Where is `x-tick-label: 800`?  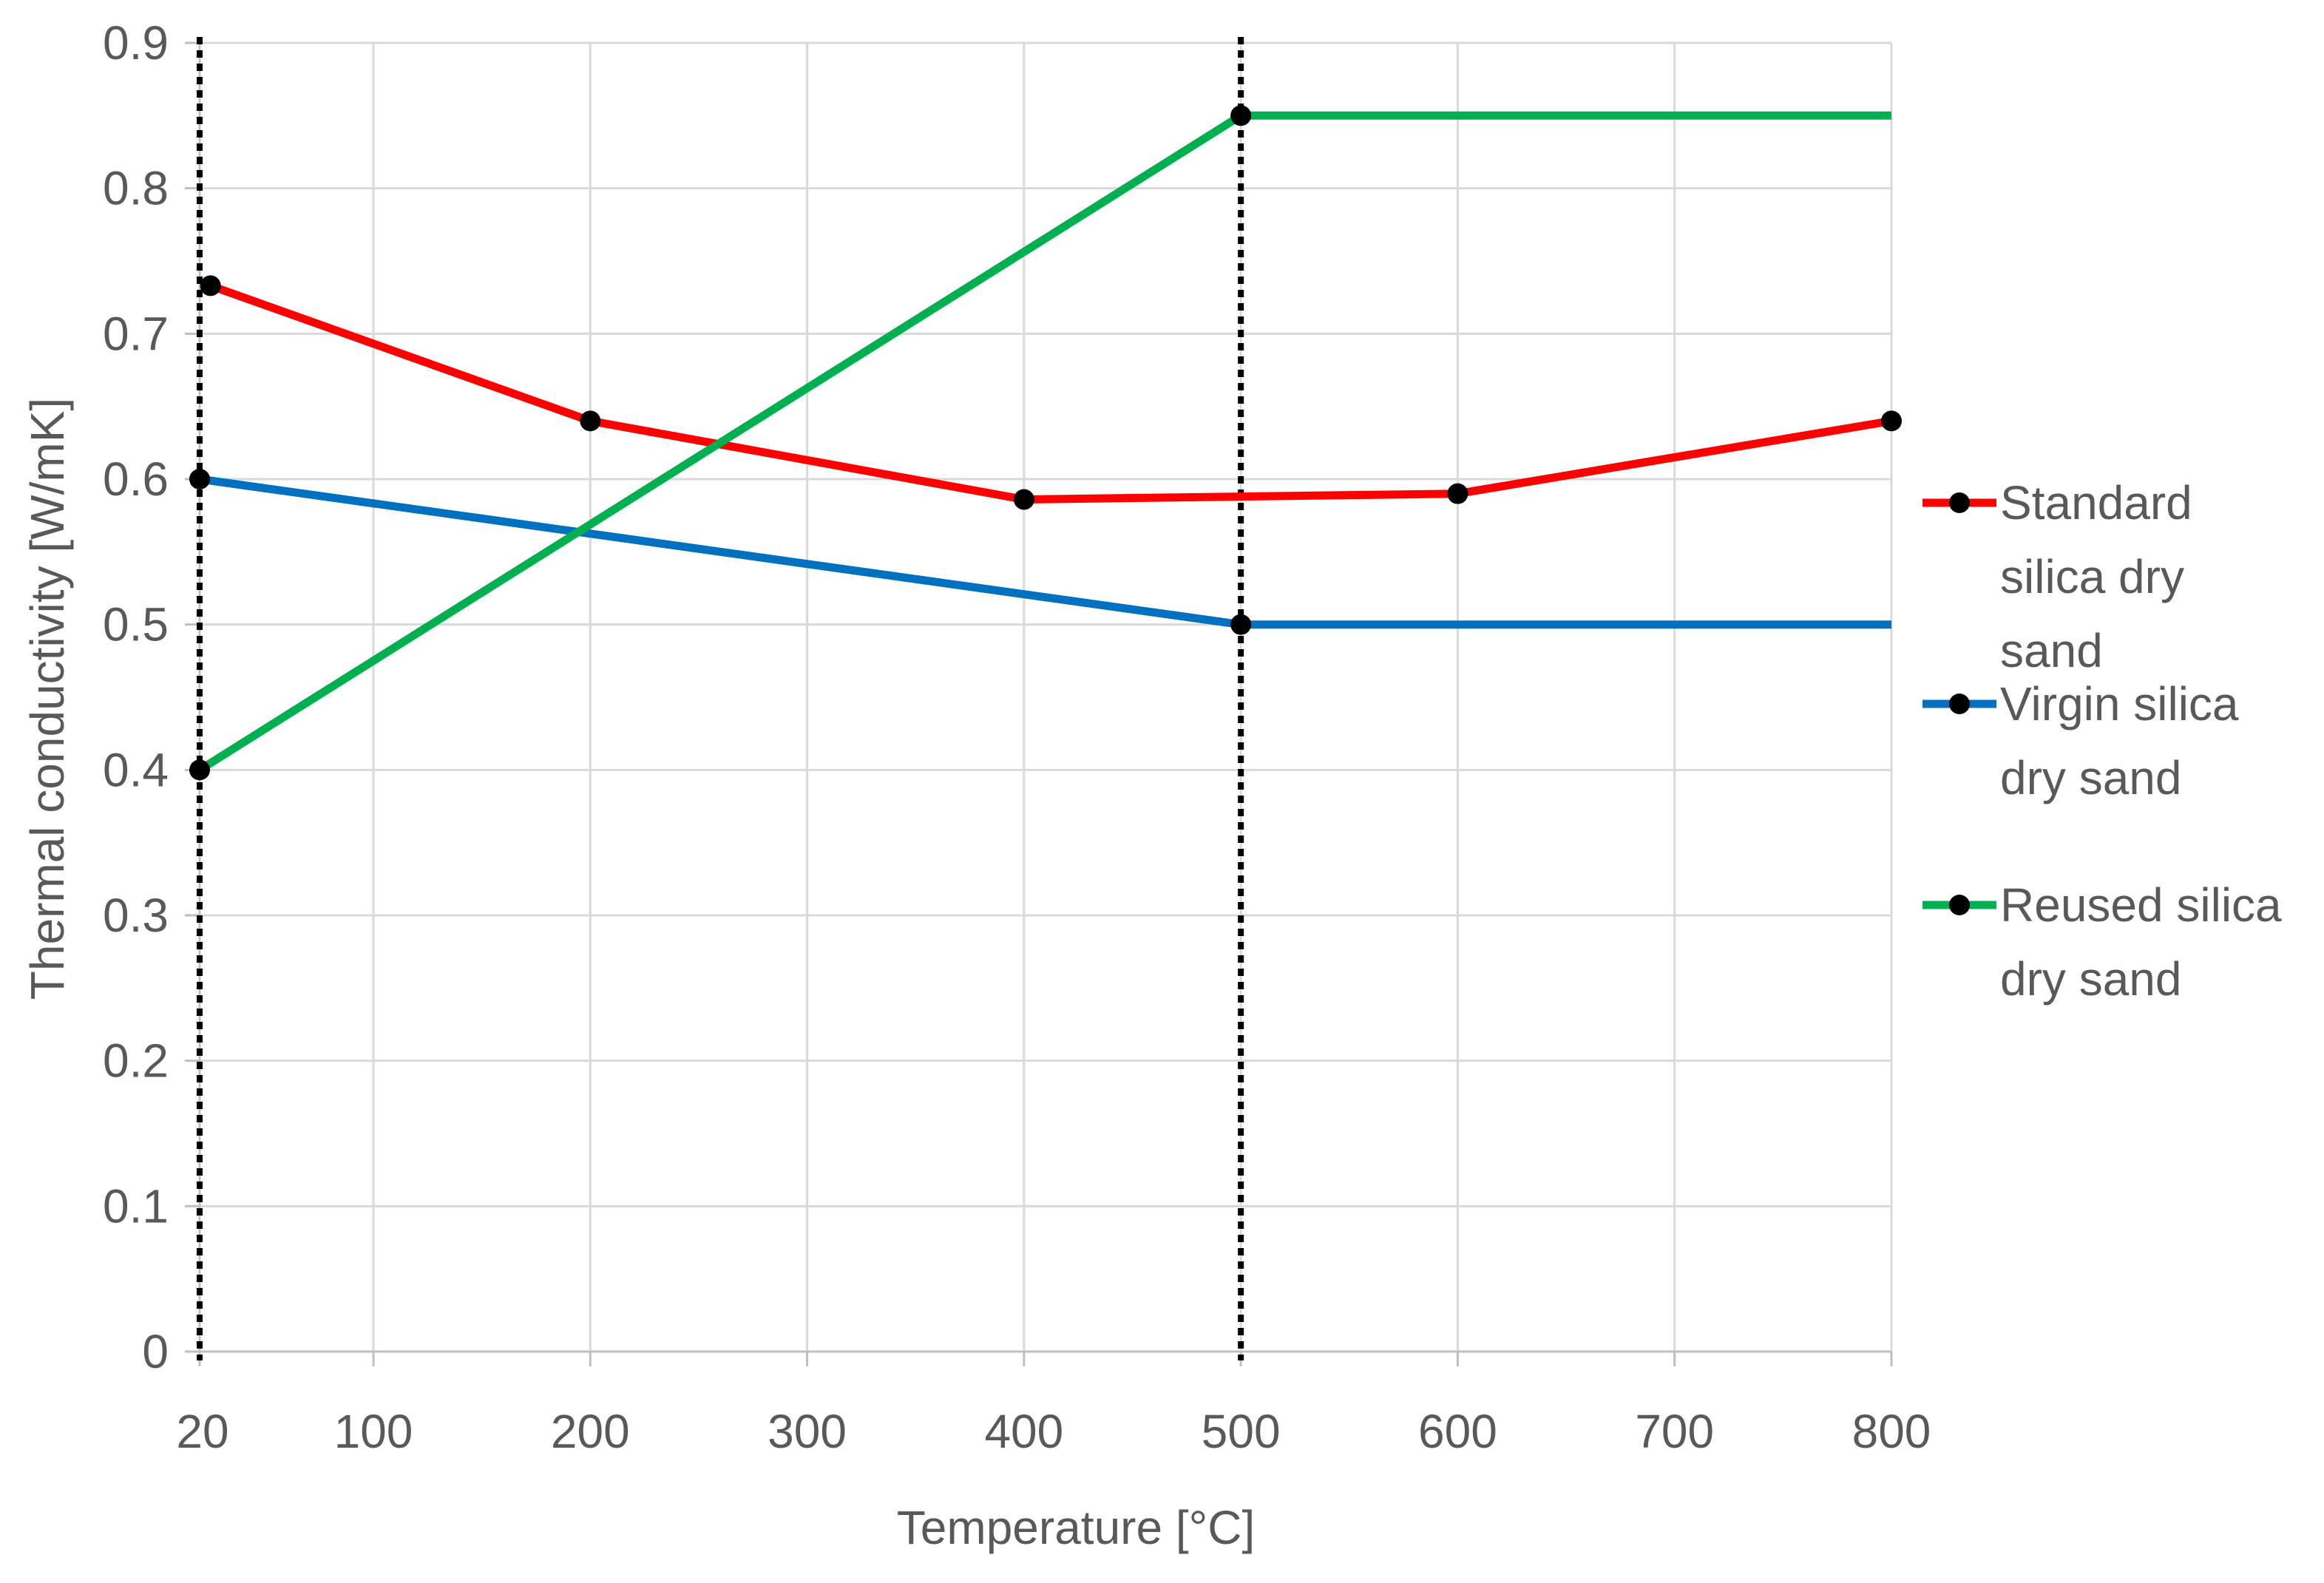
x-tick-label: 800 is located at coordinates (1891, 1431).